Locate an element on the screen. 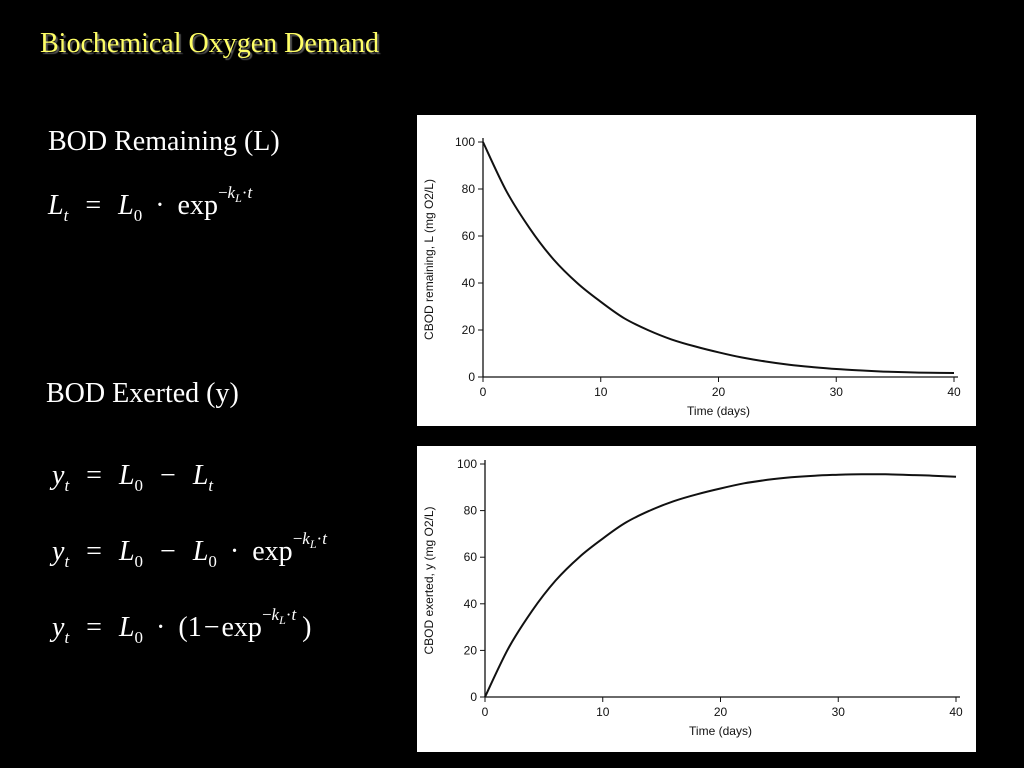 This screenshot has width=1024, height=768. chart0-x-tick-label: 40 is located at coordinates (954, 392).